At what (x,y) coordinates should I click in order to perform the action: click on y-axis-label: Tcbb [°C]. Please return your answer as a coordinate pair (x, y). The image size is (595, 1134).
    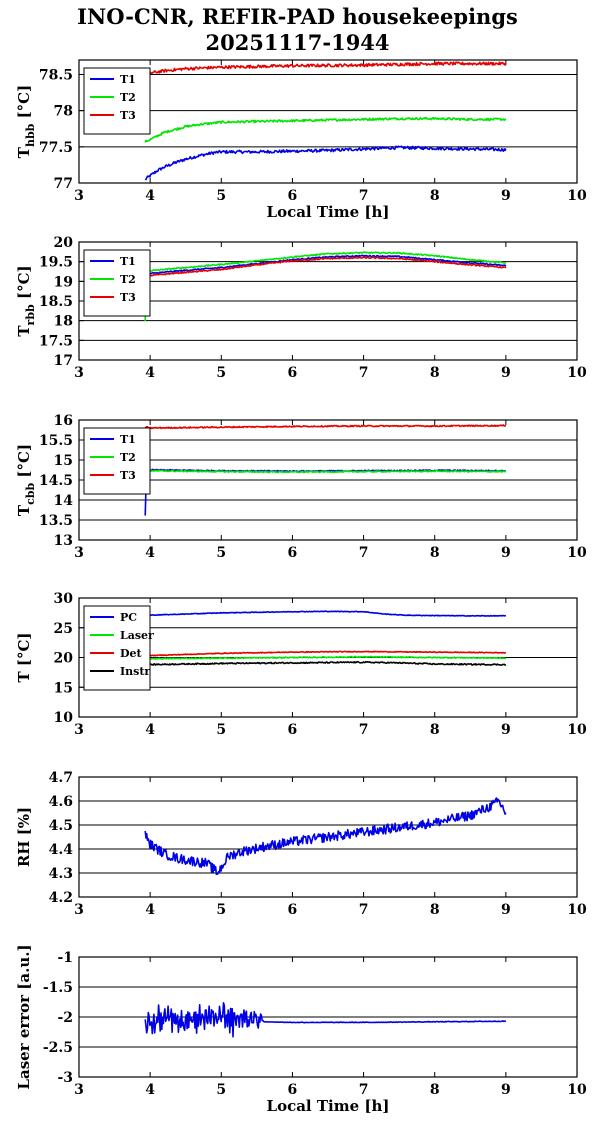
    Looking at the image, I should click on (26, 480).